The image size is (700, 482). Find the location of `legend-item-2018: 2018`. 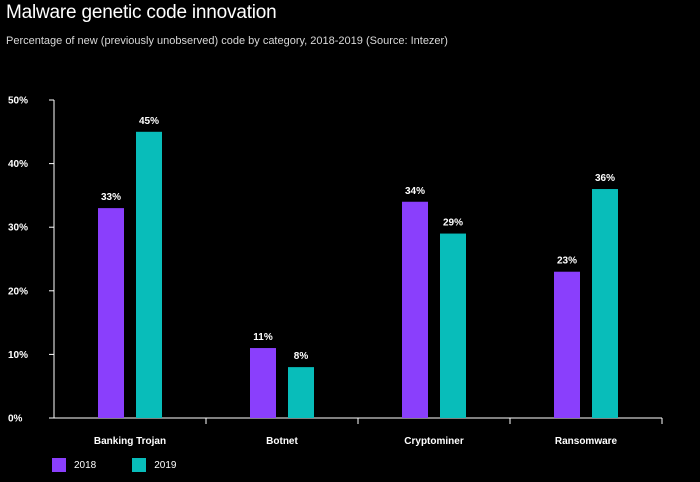

legend-item-2018: 2018 is located at coordinates (74, 465).